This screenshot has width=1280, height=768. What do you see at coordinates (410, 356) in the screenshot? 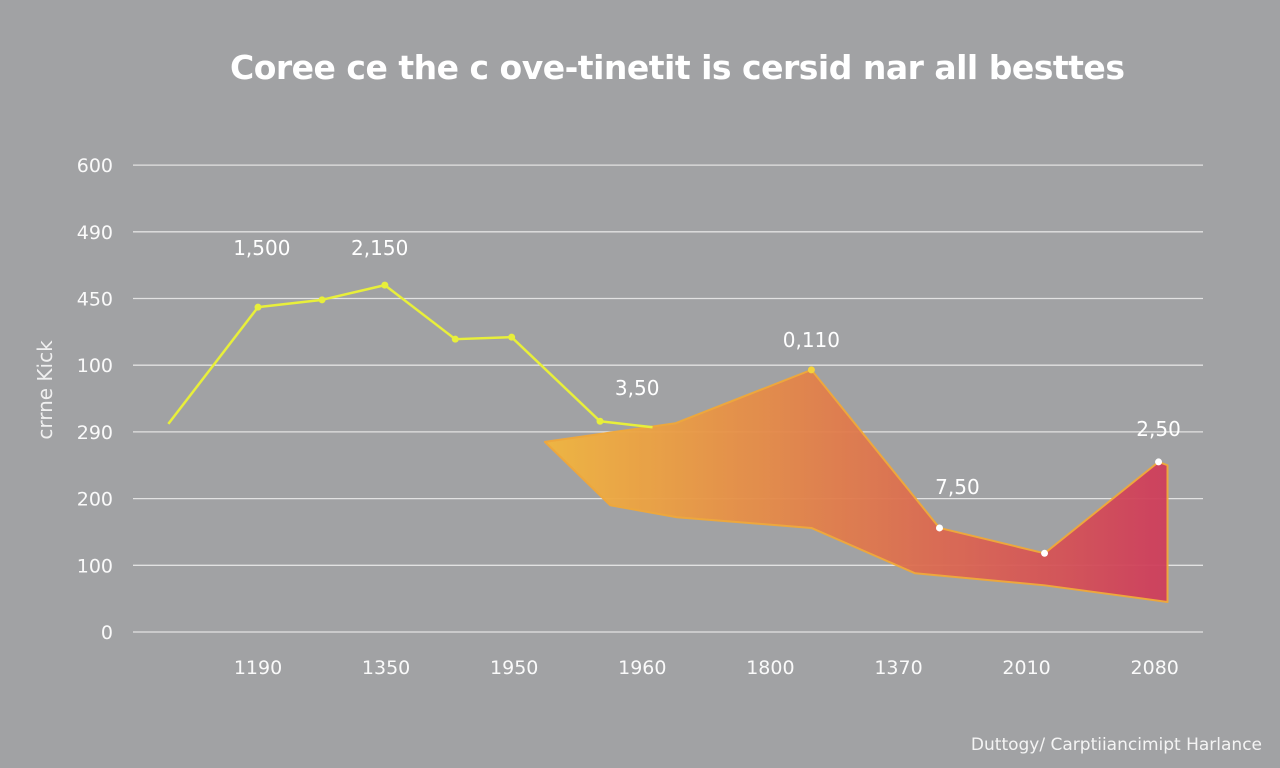
I see `line-series` at bounding box center [410, 356].